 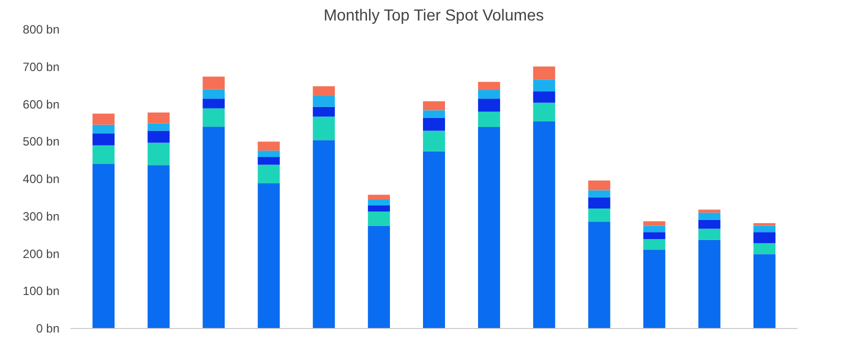 I want to click on y-tick-label: 0 bn, so click(x=48, y=329).